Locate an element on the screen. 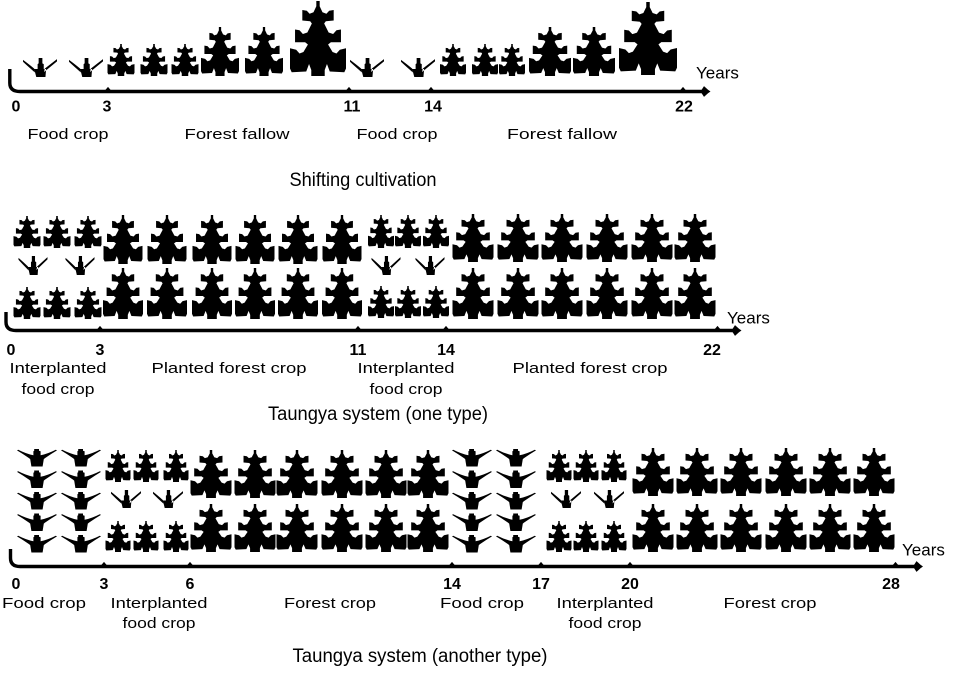 The height and width of the screenshot is (678, 953). svg-text: 17 is located at coordinates (541, 584).